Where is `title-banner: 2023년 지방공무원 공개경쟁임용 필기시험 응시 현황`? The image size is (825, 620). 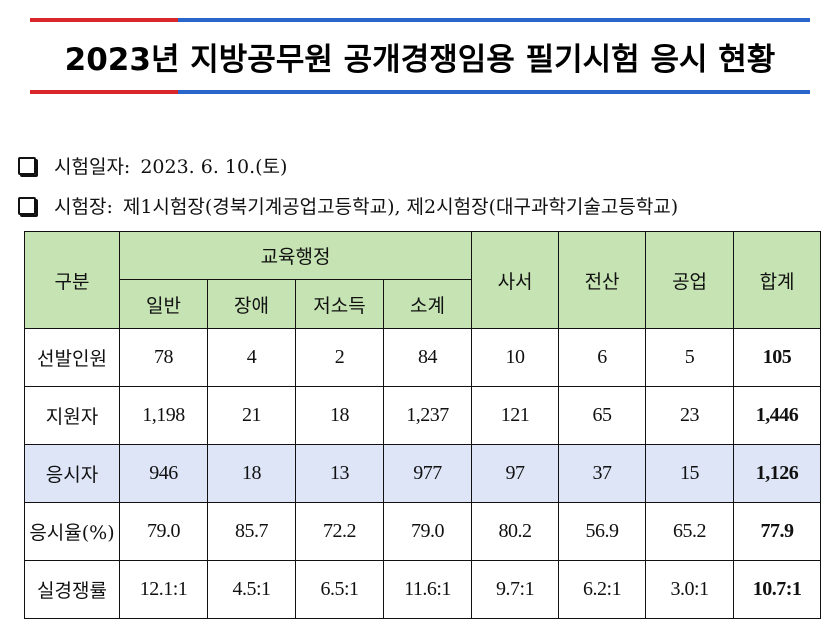 title-banner: 2023년 지방공무원 공개경쟁임용 필기시험 응시 현황 is located at coordinates (420, 56).